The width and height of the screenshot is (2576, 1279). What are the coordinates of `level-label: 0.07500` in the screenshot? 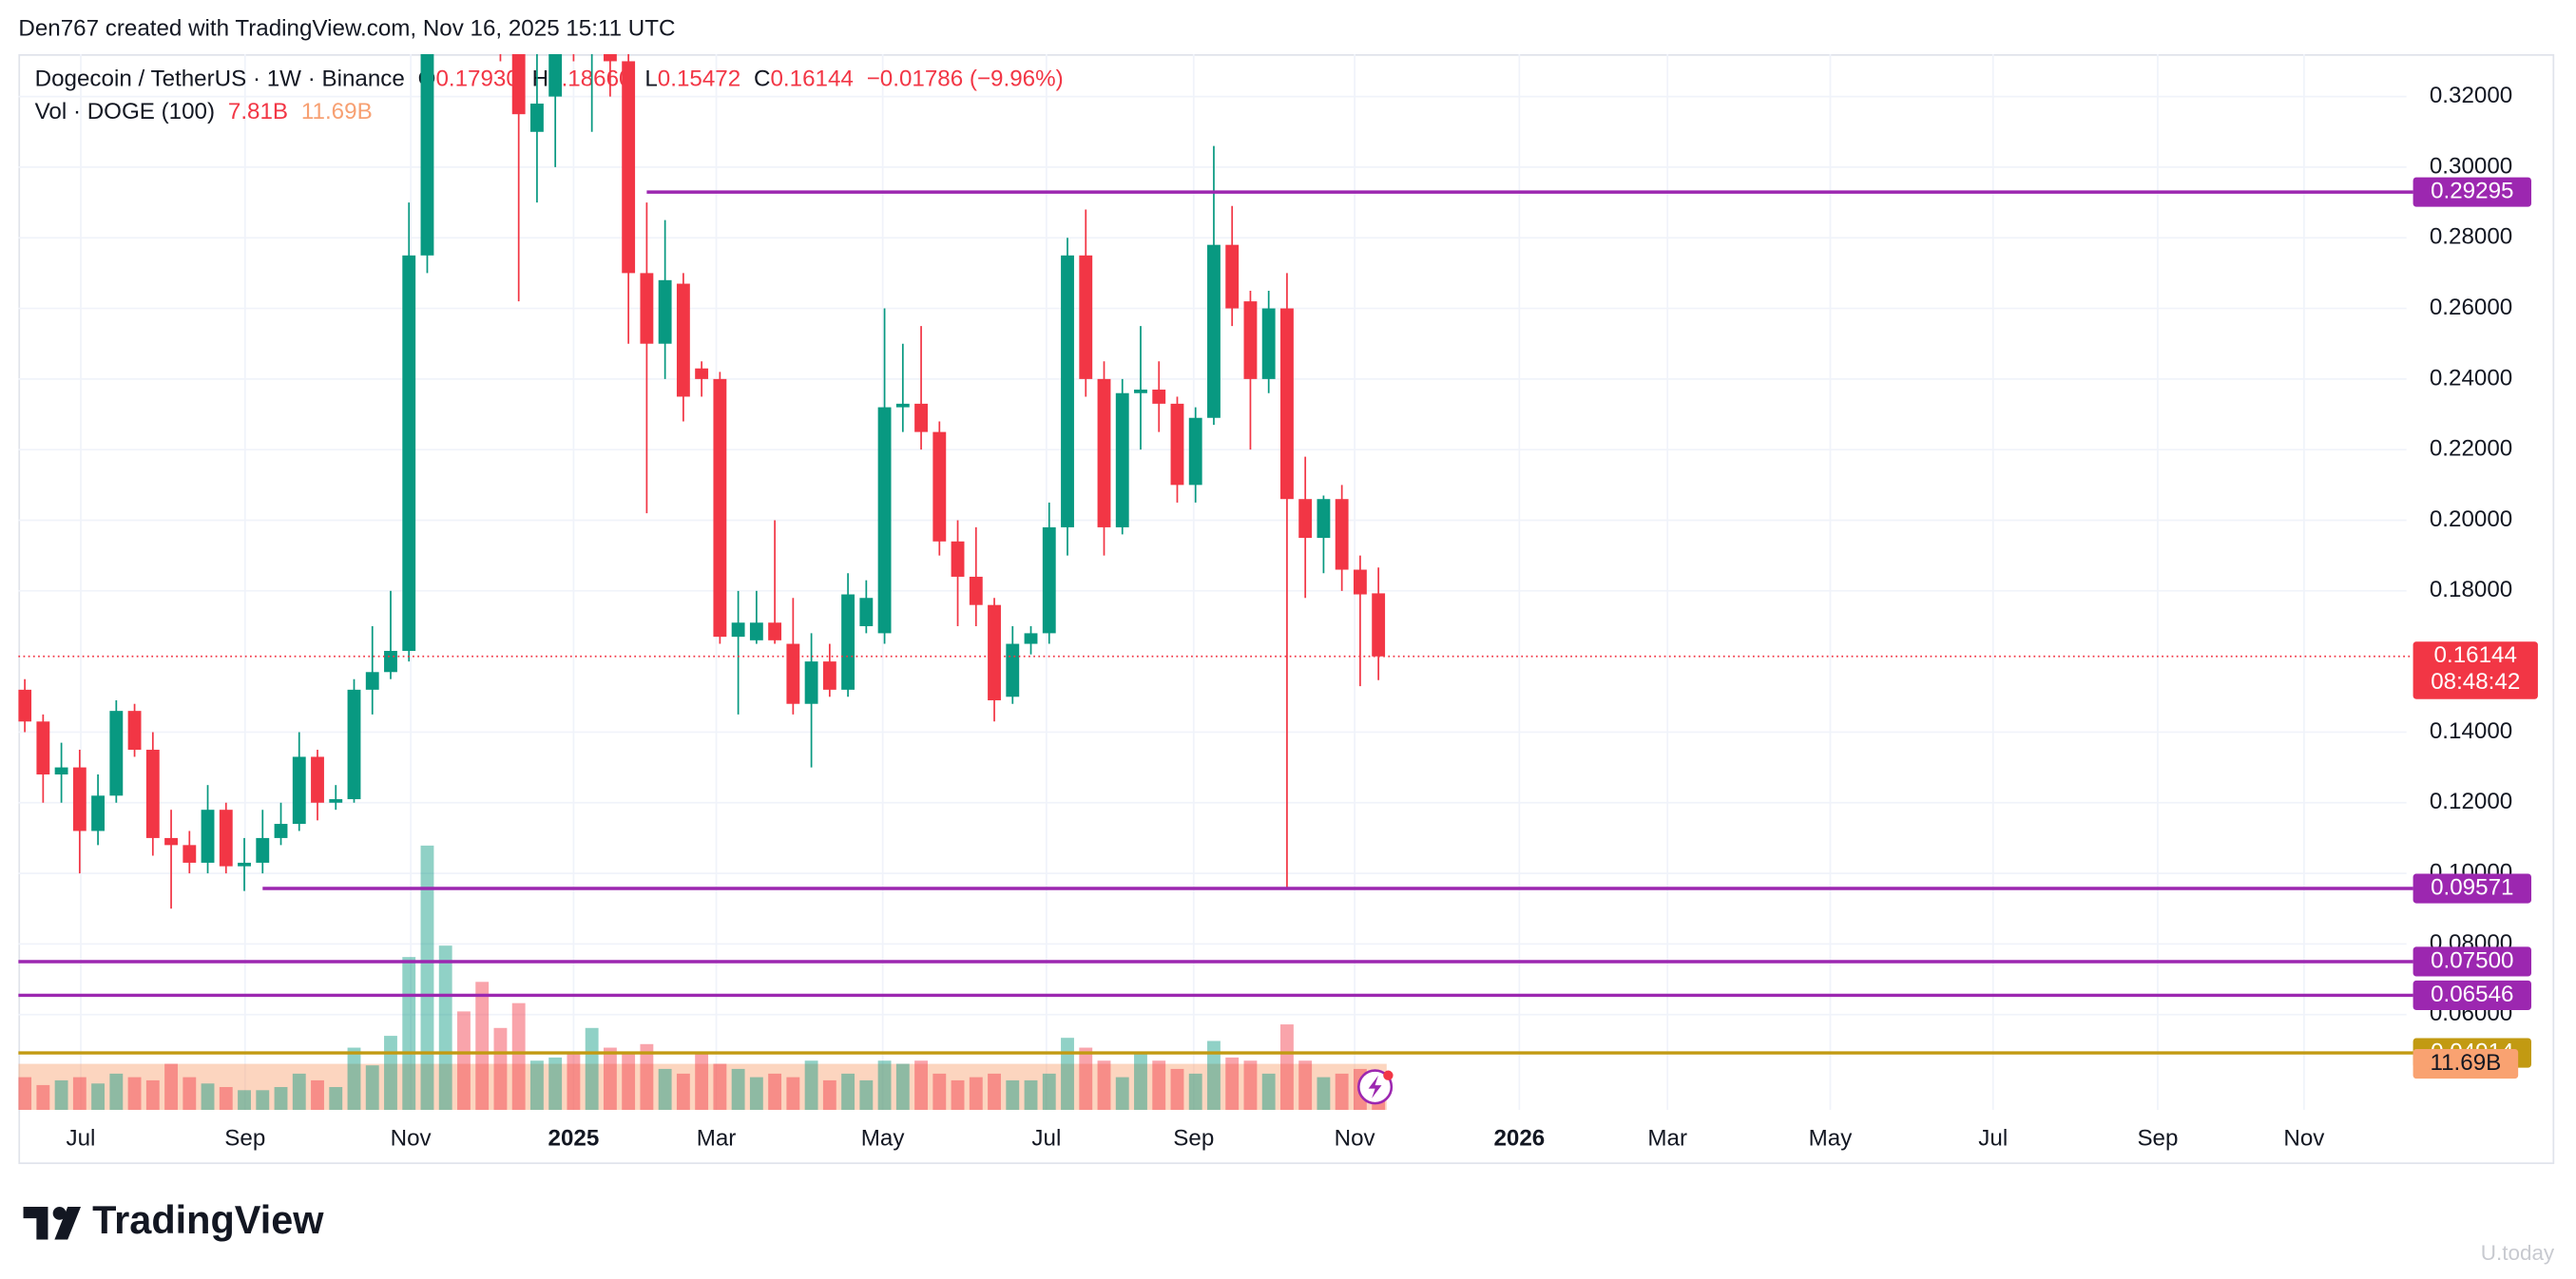 It's located at (2472, 960).